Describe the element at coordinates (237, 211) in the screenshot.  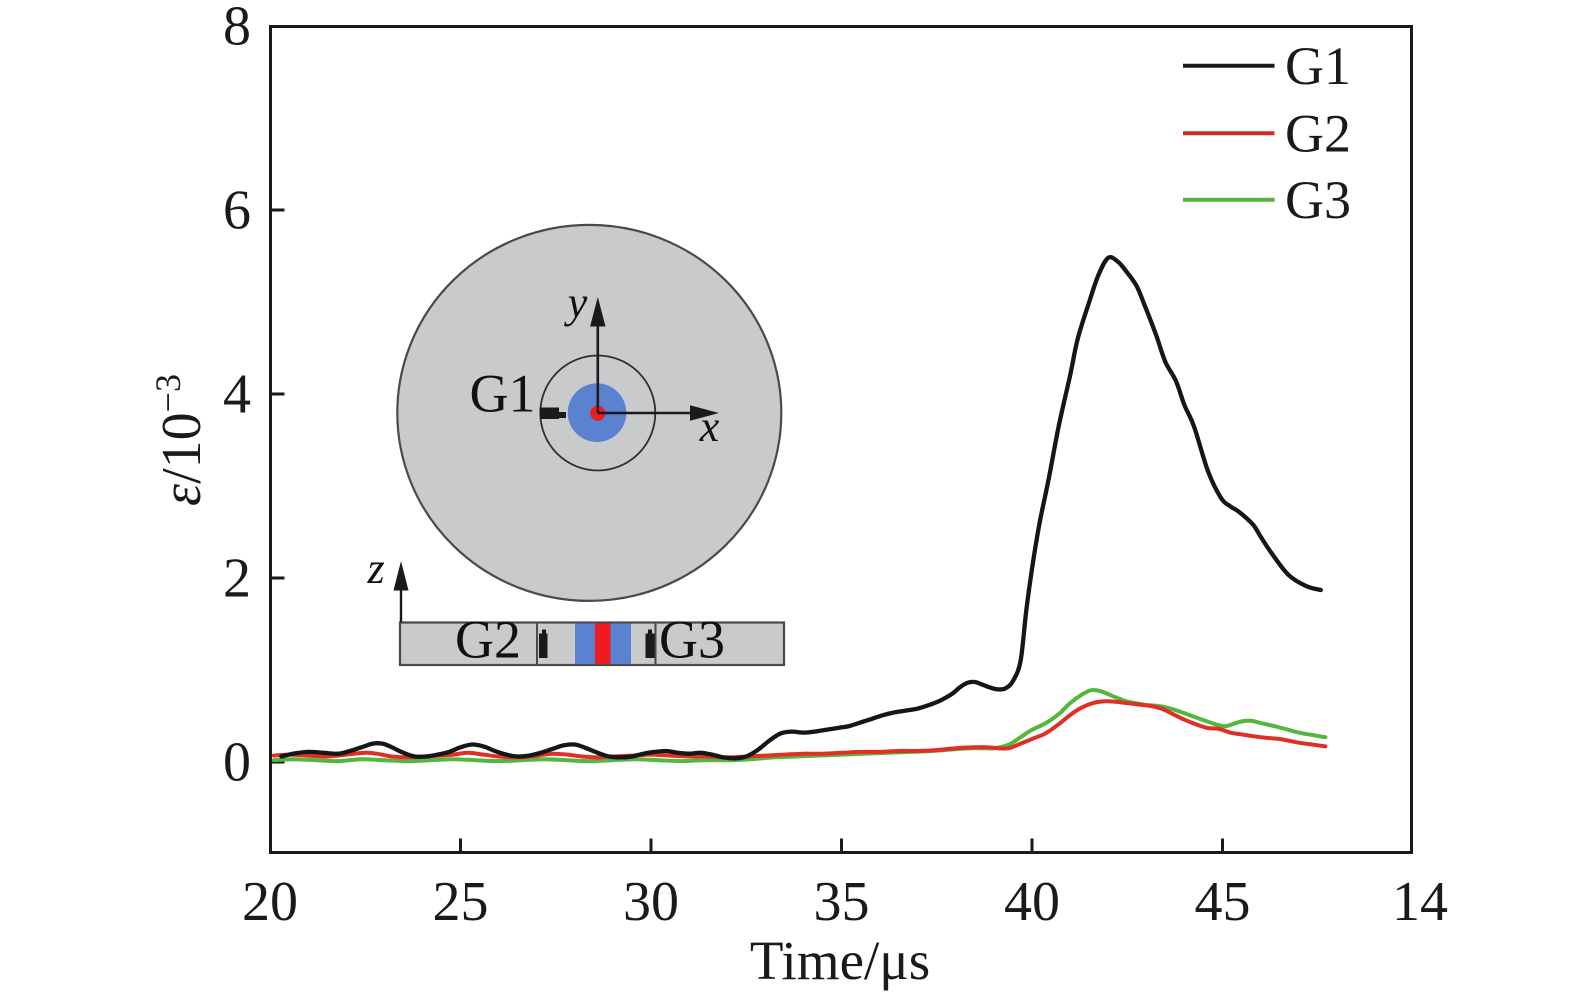
I see `svg-text: 6` at that location.